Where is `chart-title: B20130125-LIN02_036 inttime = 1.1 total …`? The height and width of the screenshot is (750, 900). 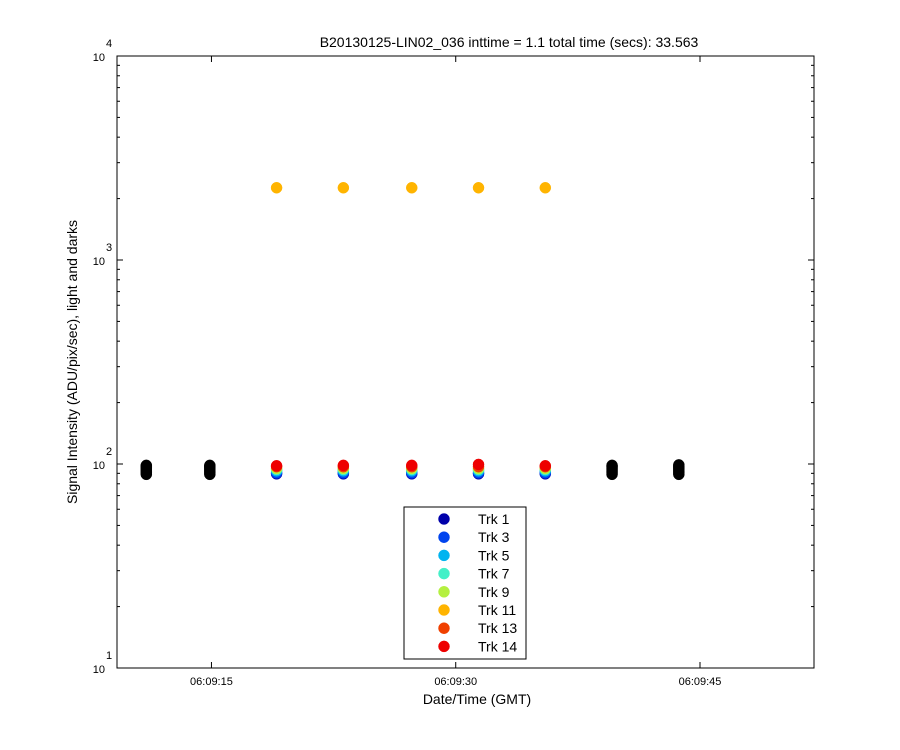
chart-title: B20130125-LIN02_036 inttime = 1.1 total … is located at coordinates (509, 42).